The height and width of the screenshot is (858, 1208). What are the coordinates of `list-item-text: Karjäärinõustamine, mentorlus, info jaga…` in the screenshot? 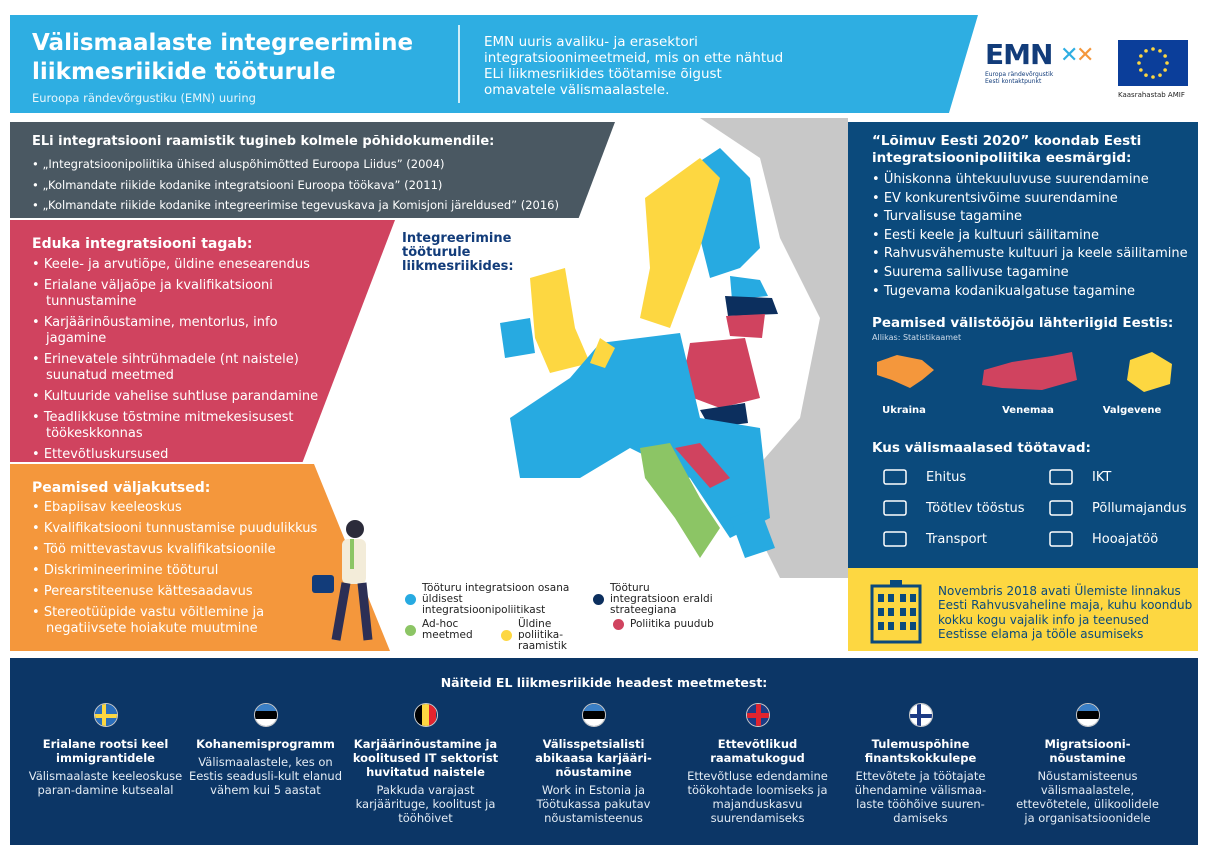 It's located at (160, 330).